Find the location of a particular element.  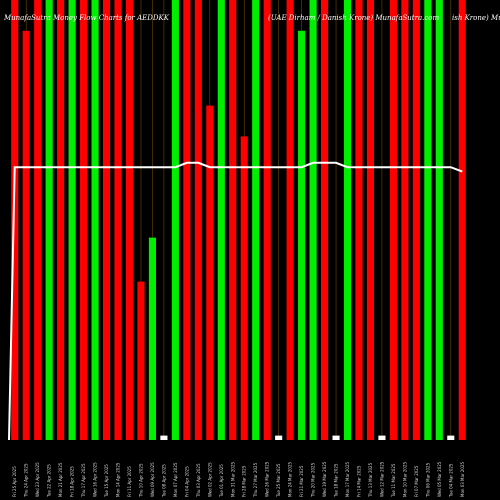

x-tick-label: Fri 04 Apr 2025 is located at coordinates (186, 481).